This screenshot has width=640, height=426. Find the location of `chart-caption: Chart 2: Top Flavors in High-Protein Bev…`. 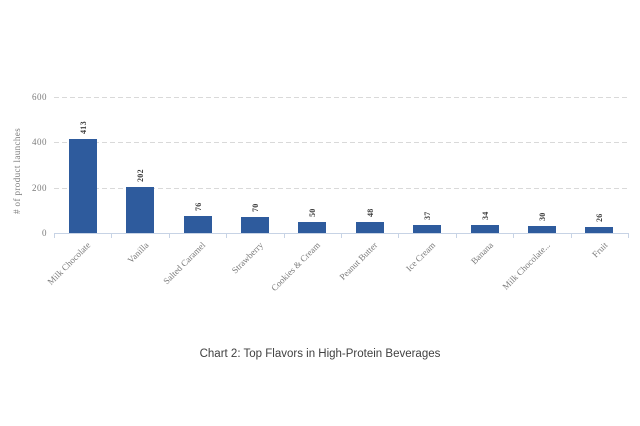

chart-caption: Chart 2: Top Flavors in High-Protein Bev… is located at coordinates (320, 354).